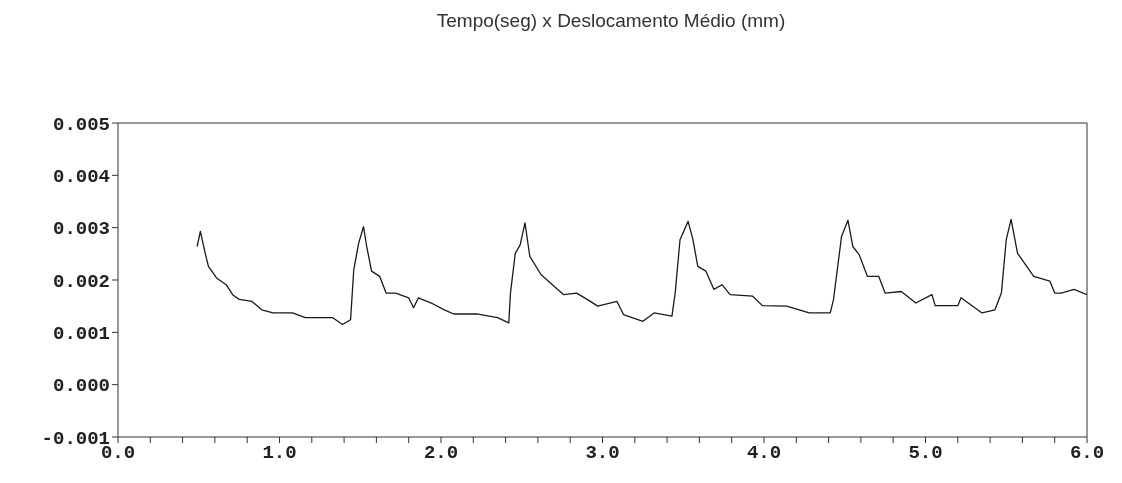  Describe the element at coordinates (81, 386) in the screenshot. I see `y-tick-label: 0.000` at that location.